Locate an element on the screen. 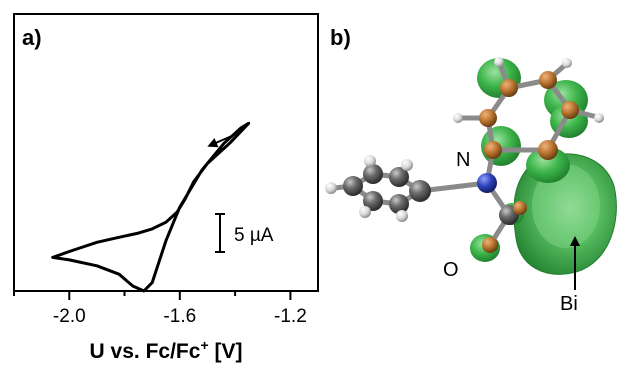  x-tick-label: -1.2 is located at coordinates (290, 316).